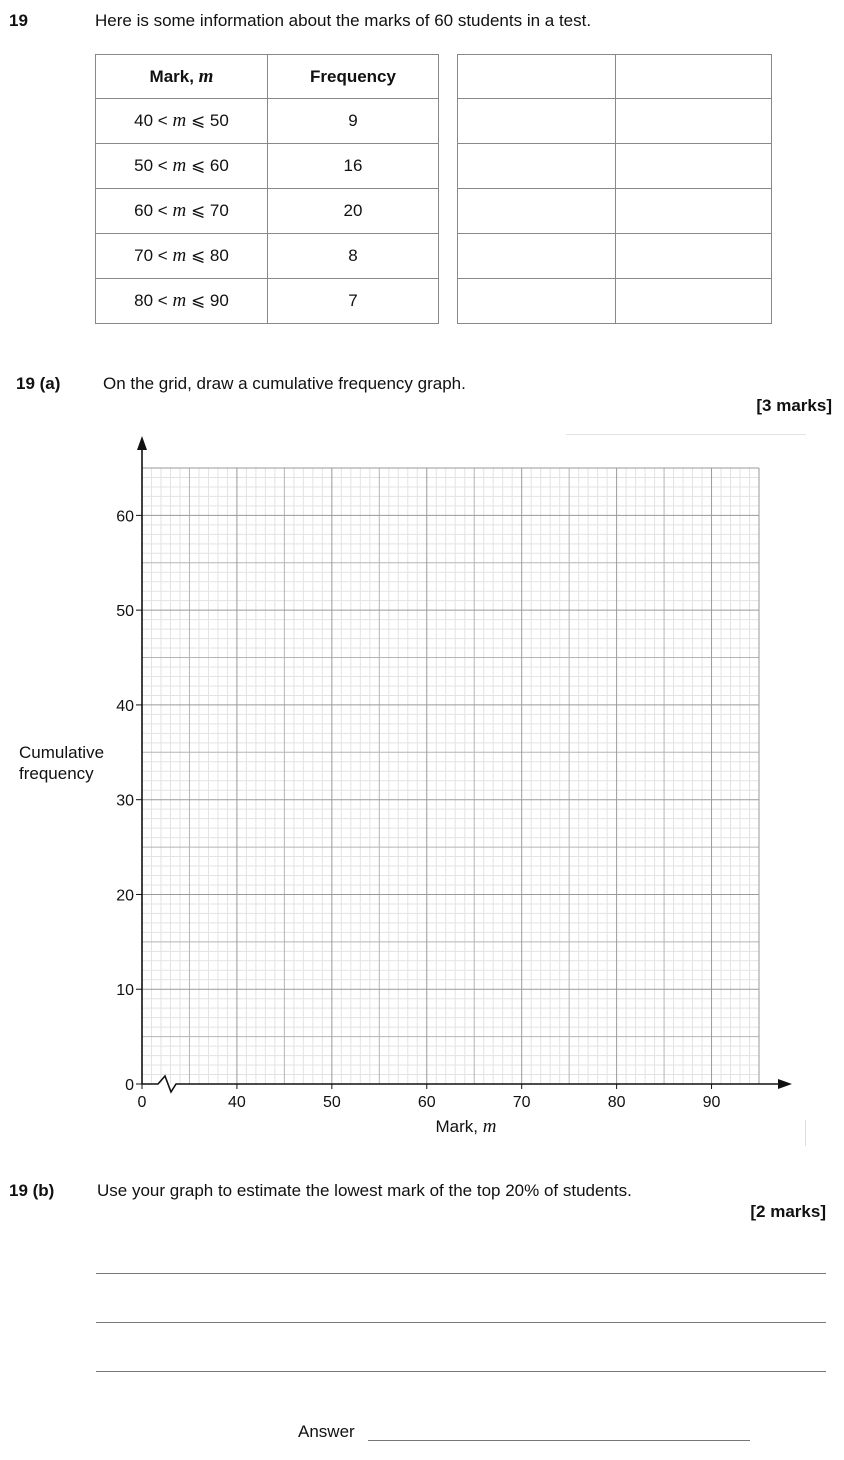 This screenshot has height=1460, width=844. I want to click on y-tick-label: 50, so click(125, 611).